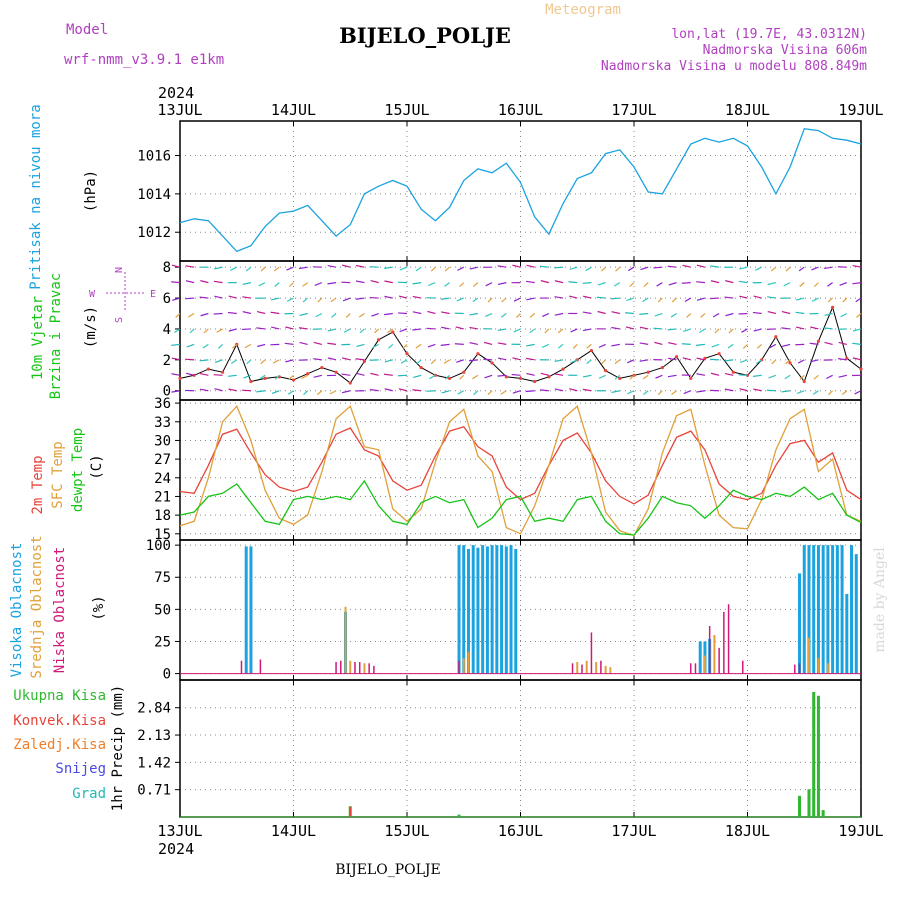 The width and height of the screenshot is (900, 900). Describe the element at coordinates (154, 763) in the screenshot. I see `ytick-label: 1.42` at that location.